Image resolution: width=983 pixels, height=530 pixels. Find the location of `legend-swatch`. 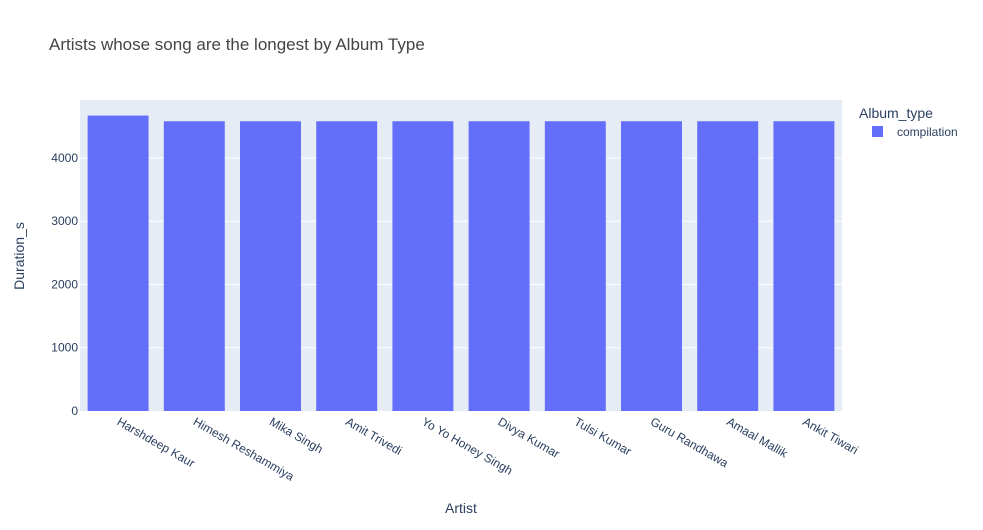

legend-swatch is located at coordinates (877, 131).